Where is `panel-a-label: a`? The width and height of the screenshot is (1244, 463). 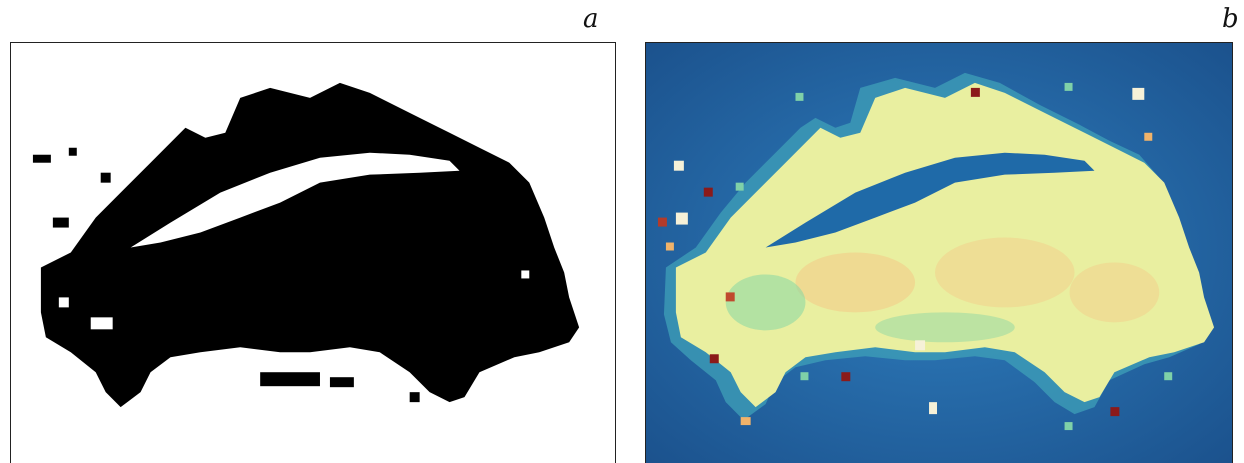
panel-a-label: a is located at coordinates (591, 19).